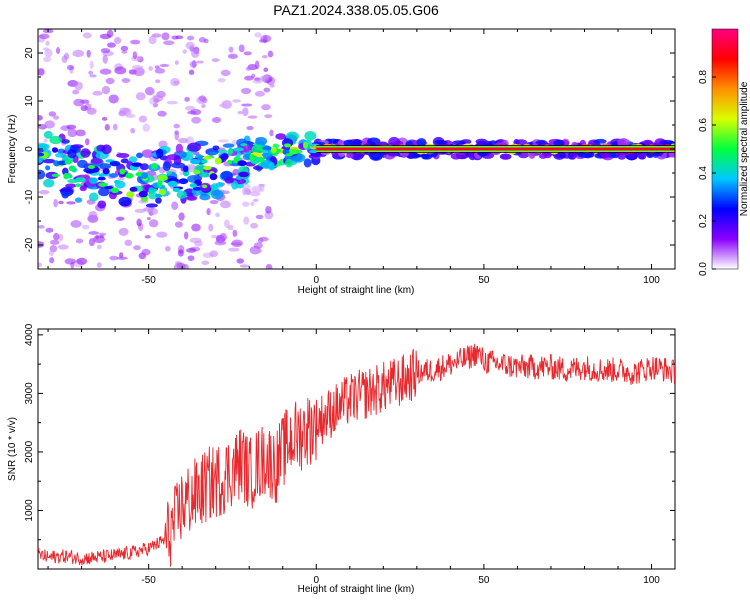  I want to click on snr-y-axis-label: SNR (10 * v/v), so click(12, 449).